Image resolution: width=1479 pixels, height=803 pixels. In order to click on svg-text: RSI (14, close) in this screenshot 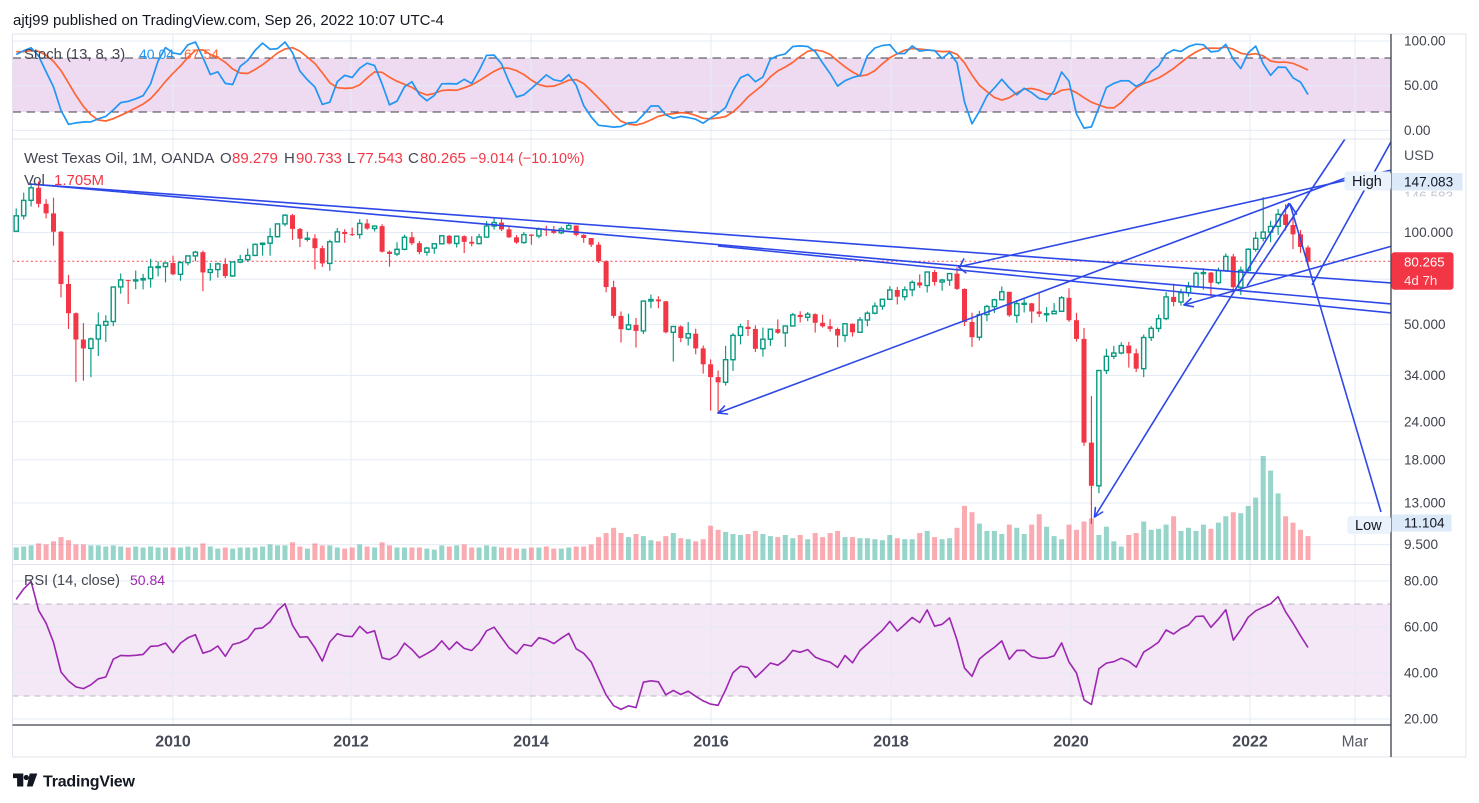, I will do `click(72, 581)`.